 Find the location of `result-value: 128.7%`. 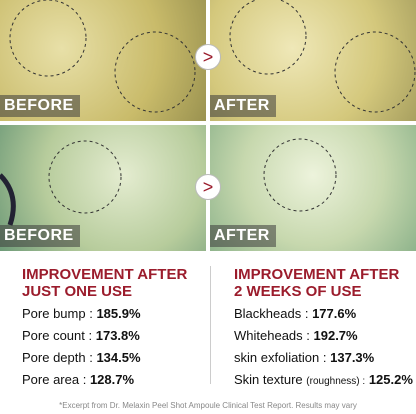

result-value: 128.7% is located at coordinates (112, 379).